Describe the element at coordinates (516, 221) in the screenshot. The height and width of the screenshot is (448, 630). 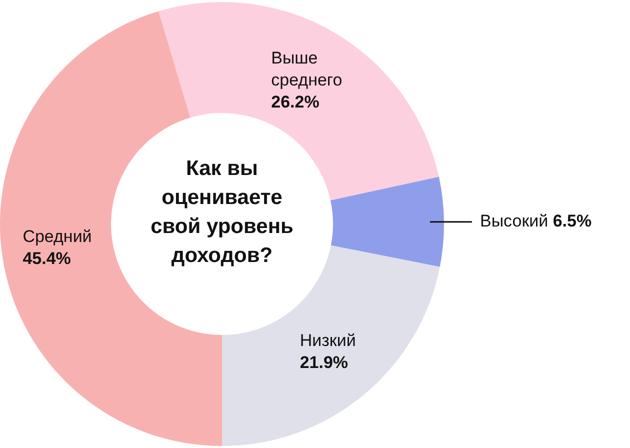
I see `slice-label: Высокий` at that location.